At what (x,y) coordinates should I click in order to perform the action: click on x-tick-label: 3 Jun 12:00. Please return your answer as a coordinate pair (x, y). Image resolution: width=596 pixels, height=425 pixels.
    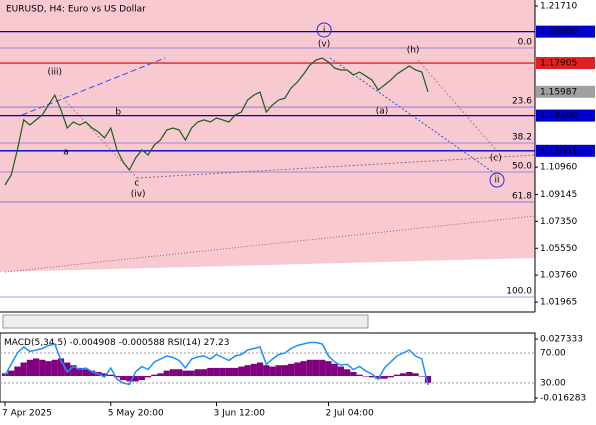
    Looking at the image, I should click on (240, 414).